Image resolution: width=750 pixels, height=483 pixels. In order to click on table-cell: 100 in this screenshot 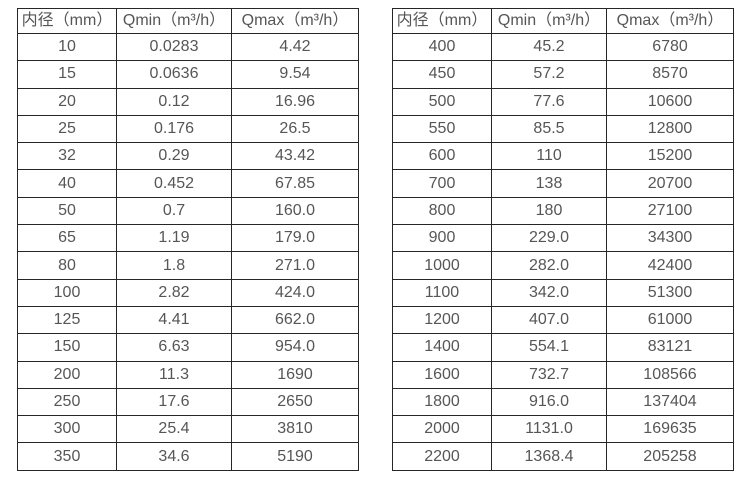, I will do `click(67, 292)`.